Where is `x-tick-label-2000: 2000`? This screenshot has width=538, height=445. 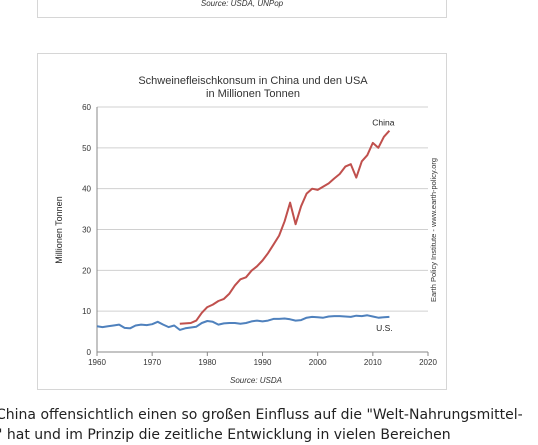
x-tick-label-2000: 2000 is located at coordinates (318, 362).